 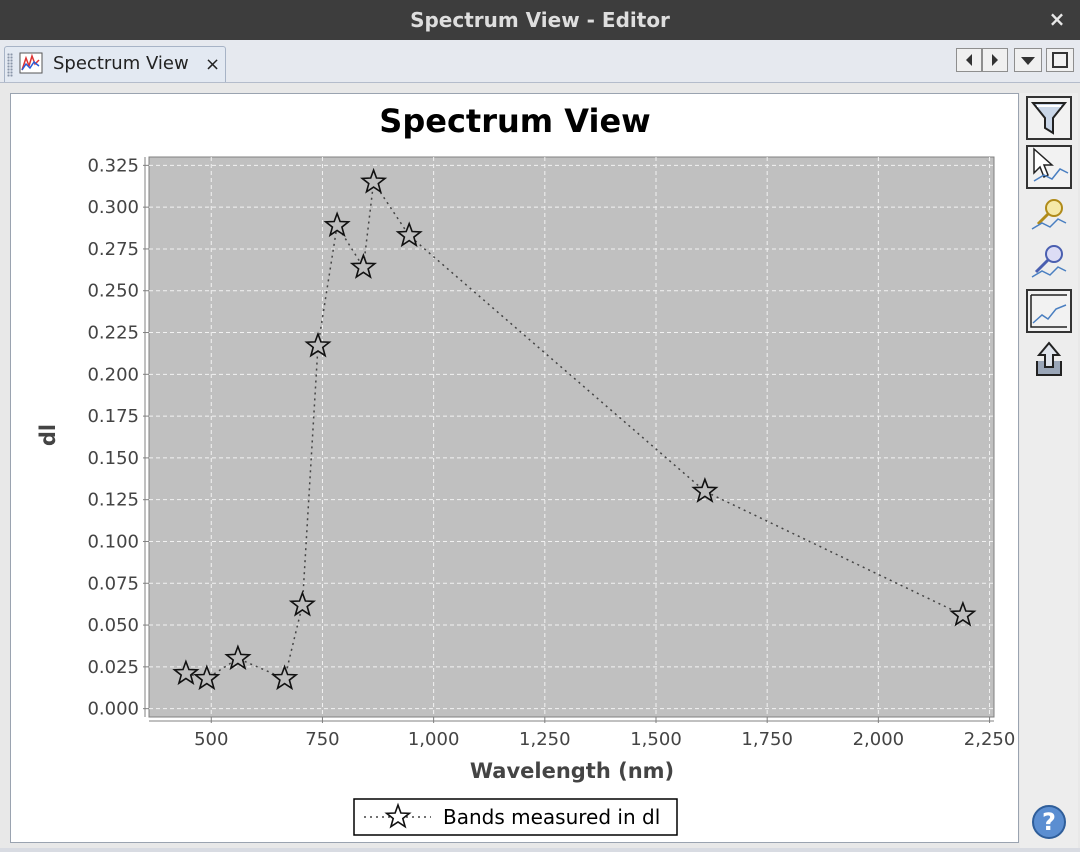 What do you see at coordinates (32, 64) in the screenshot?
I see `spectrum-chart-icon` at bounding box center [32, 64].